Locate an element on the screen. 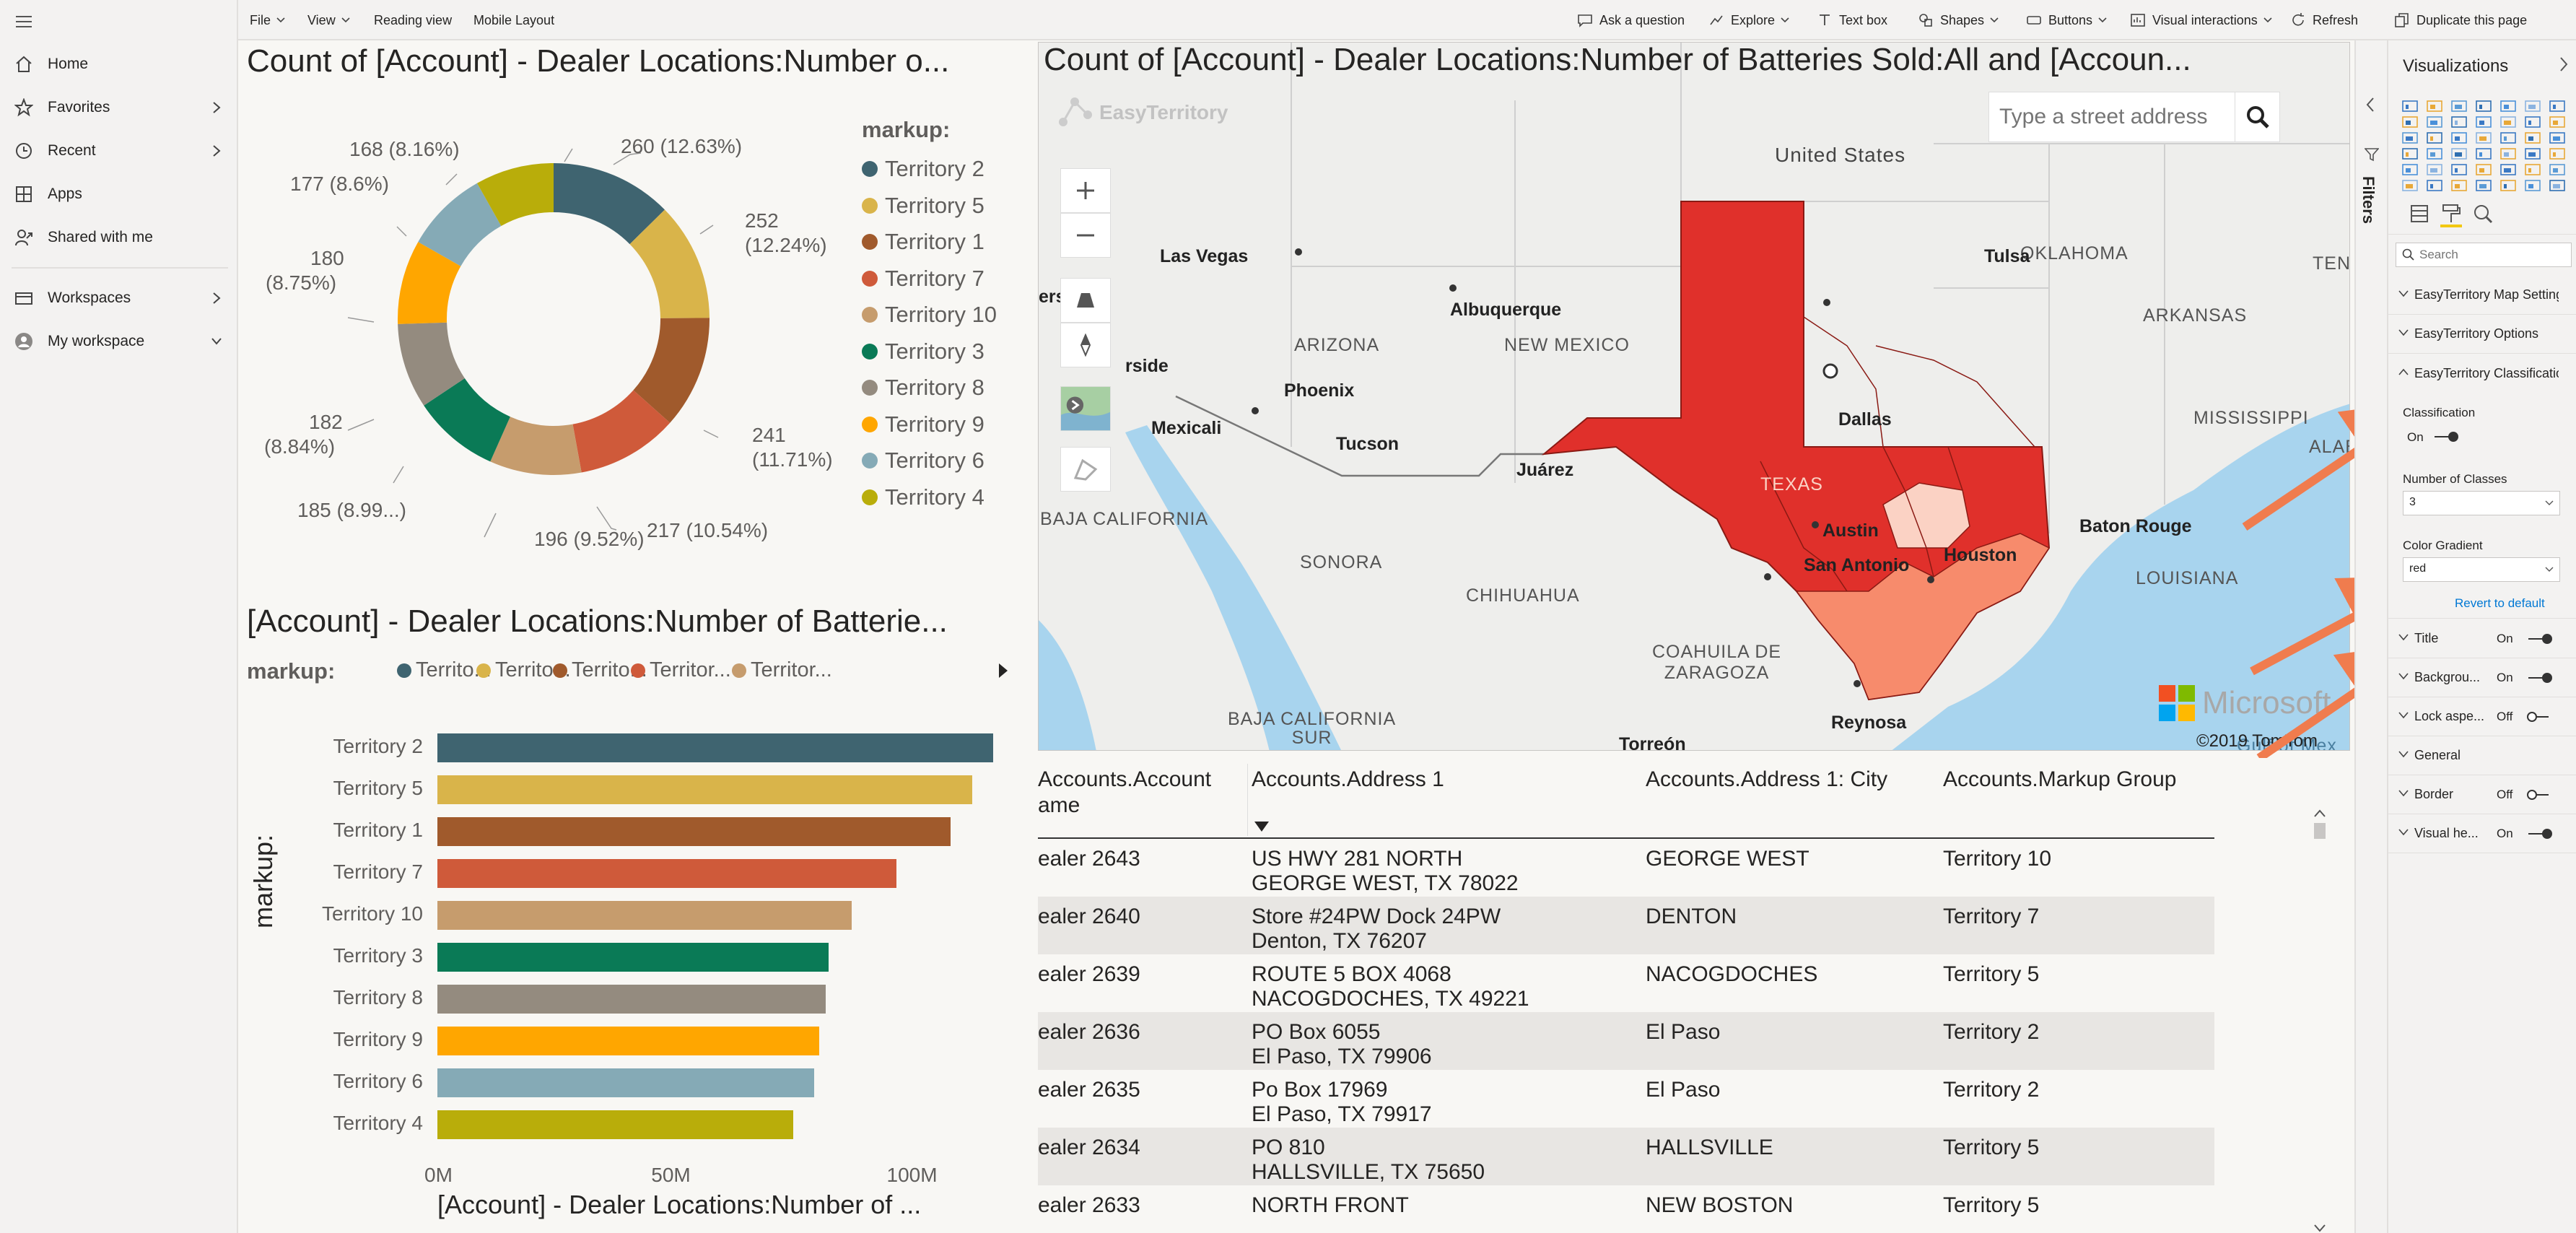 The image size is (2576, 1233). view-menu: View is located at coordinates (328, 20).